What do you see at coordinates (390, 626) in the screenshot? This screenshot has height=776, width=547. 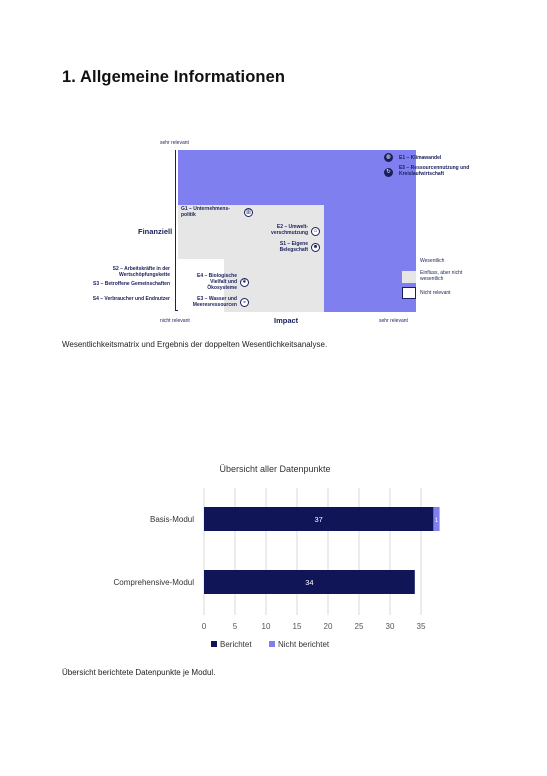 I see `x-tick-label: 30` at bounding box center [390, 626].